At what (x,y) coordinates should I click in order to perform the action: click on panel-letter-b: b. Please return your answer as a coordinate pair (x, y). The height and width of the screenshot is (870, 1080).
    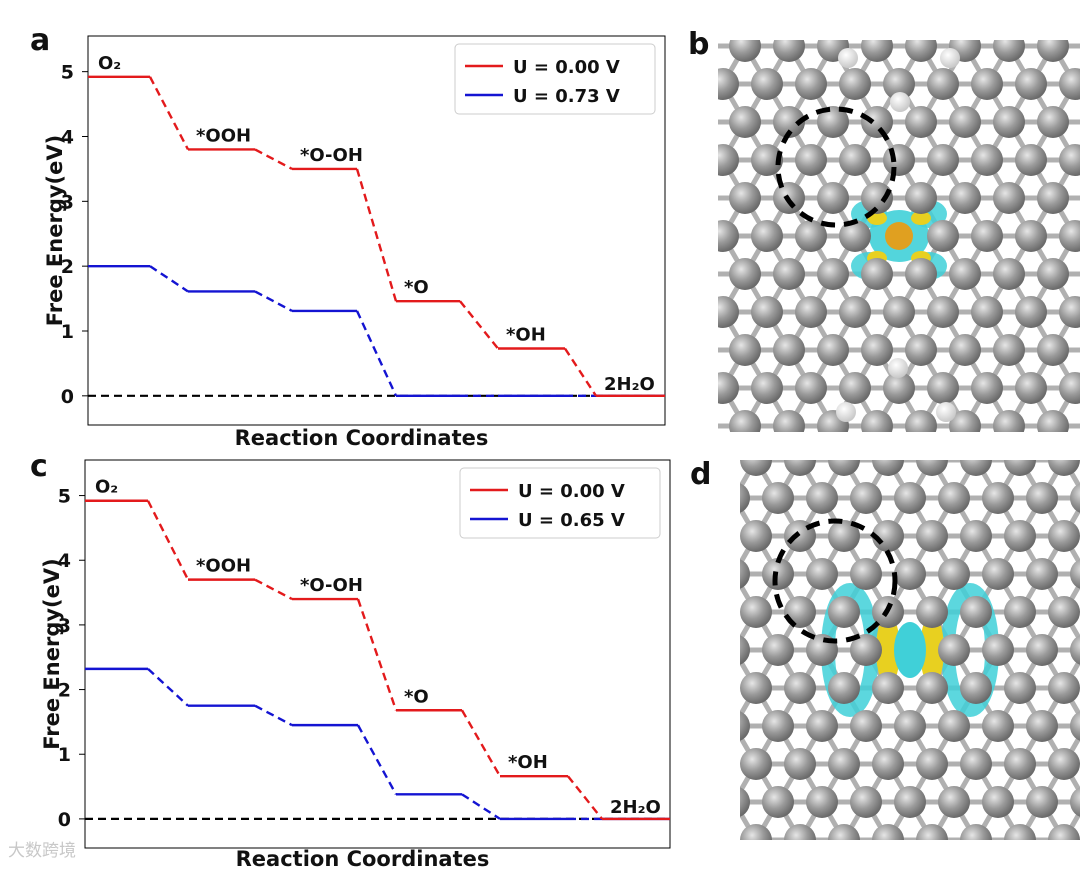
    Looking at the image, I should click on (698, 44).